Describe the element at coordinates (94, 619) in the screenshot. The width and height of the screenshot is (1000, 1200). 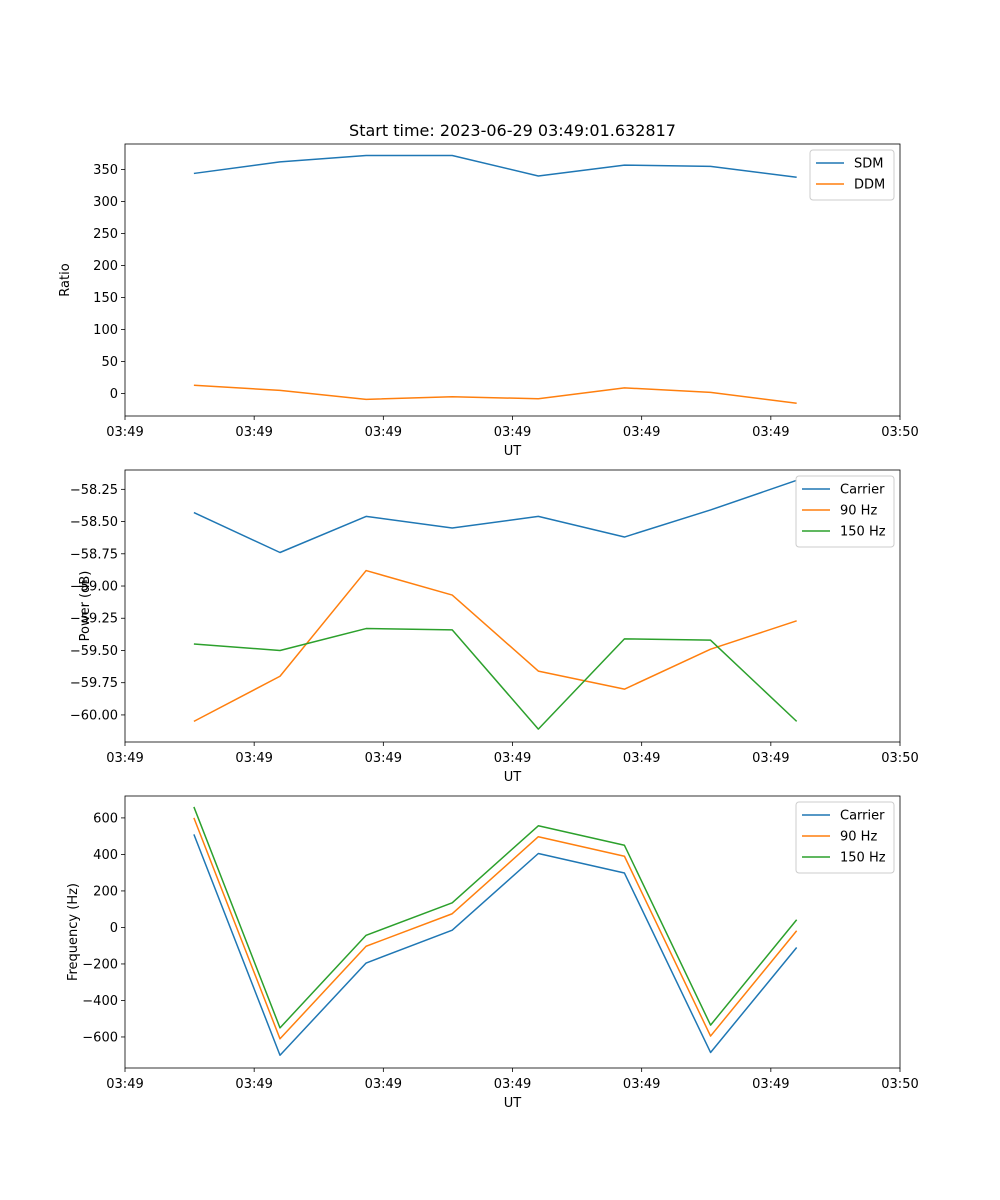
I see `y-tick-label: −59.25` at that location.